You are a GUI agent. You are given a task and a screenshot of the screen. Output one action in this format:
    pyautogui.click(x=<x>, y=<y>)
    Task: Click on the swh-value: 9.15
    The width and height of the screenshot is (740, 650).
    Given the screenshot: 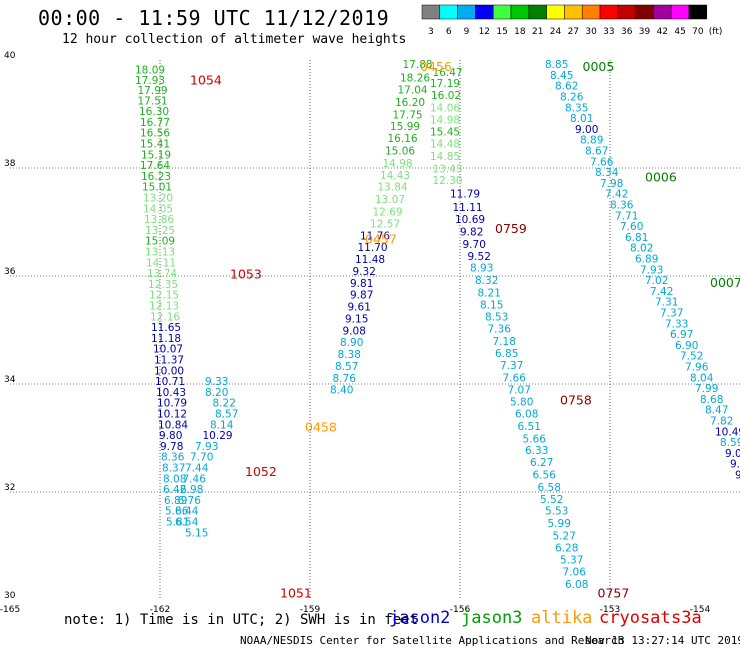 What is the action you would take?
    pyautogui.click(x=356, y=319)
    